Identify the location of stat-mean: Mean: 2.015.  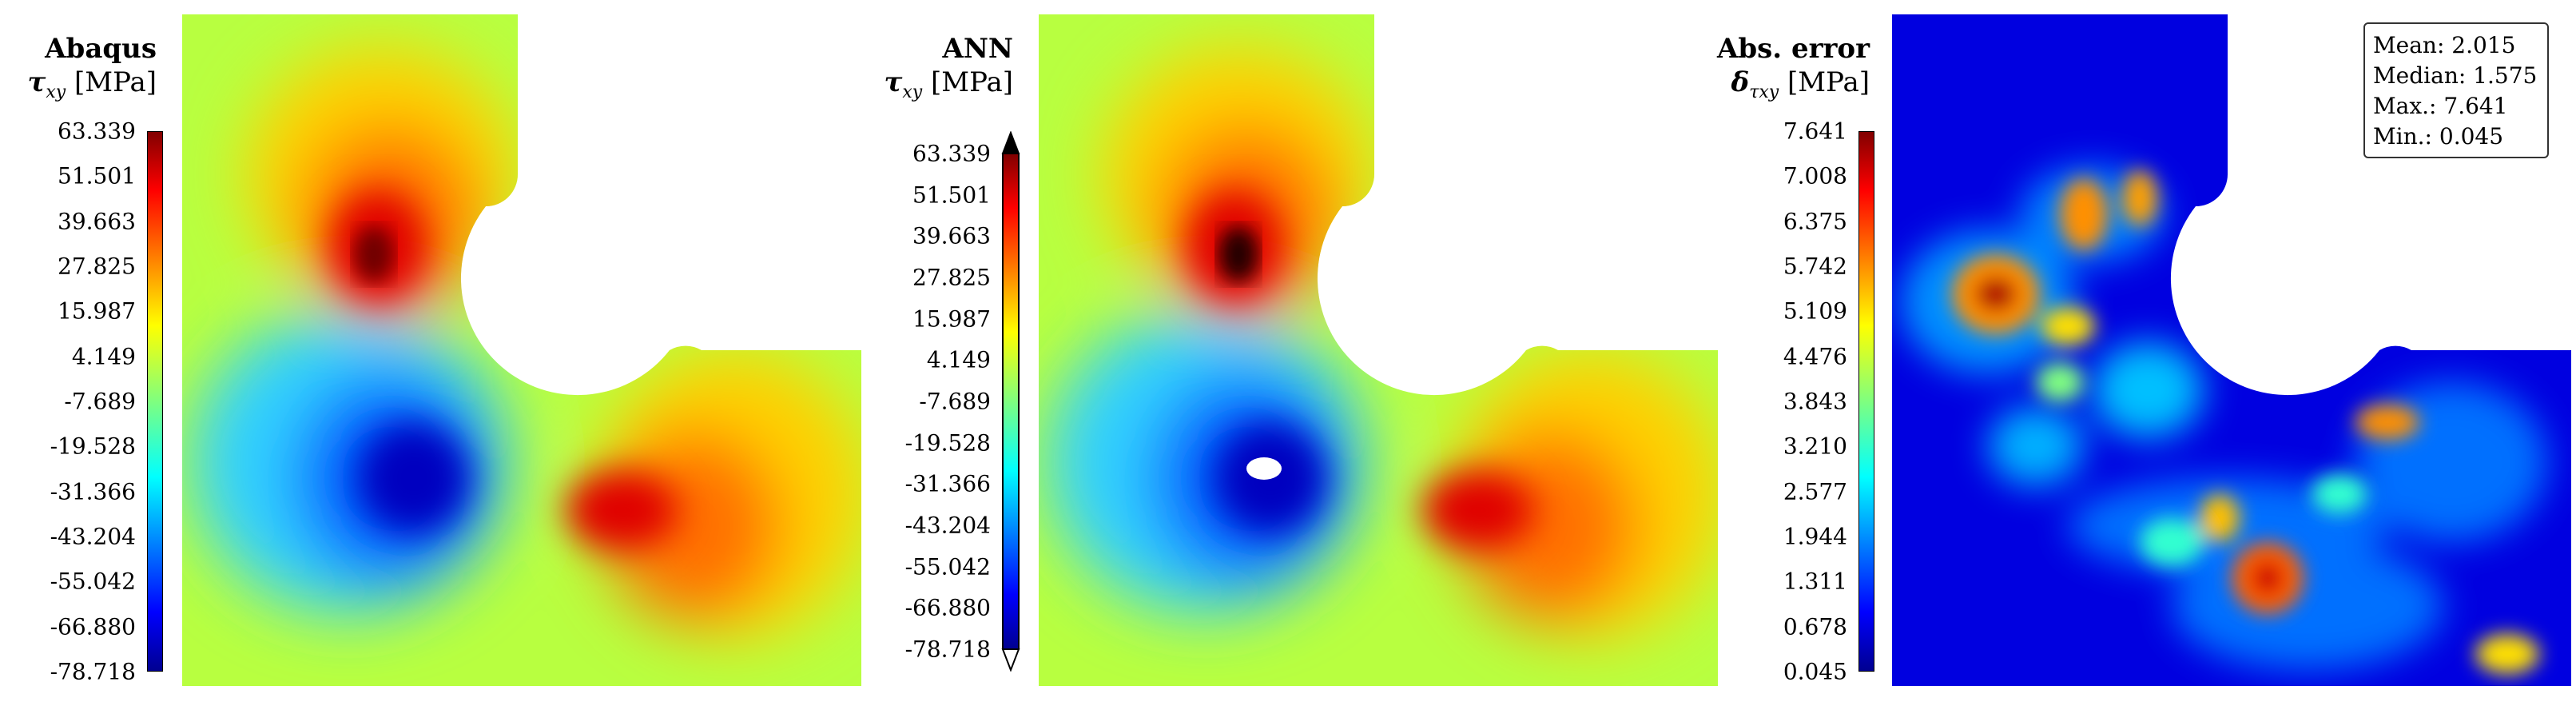
(2444, 45).